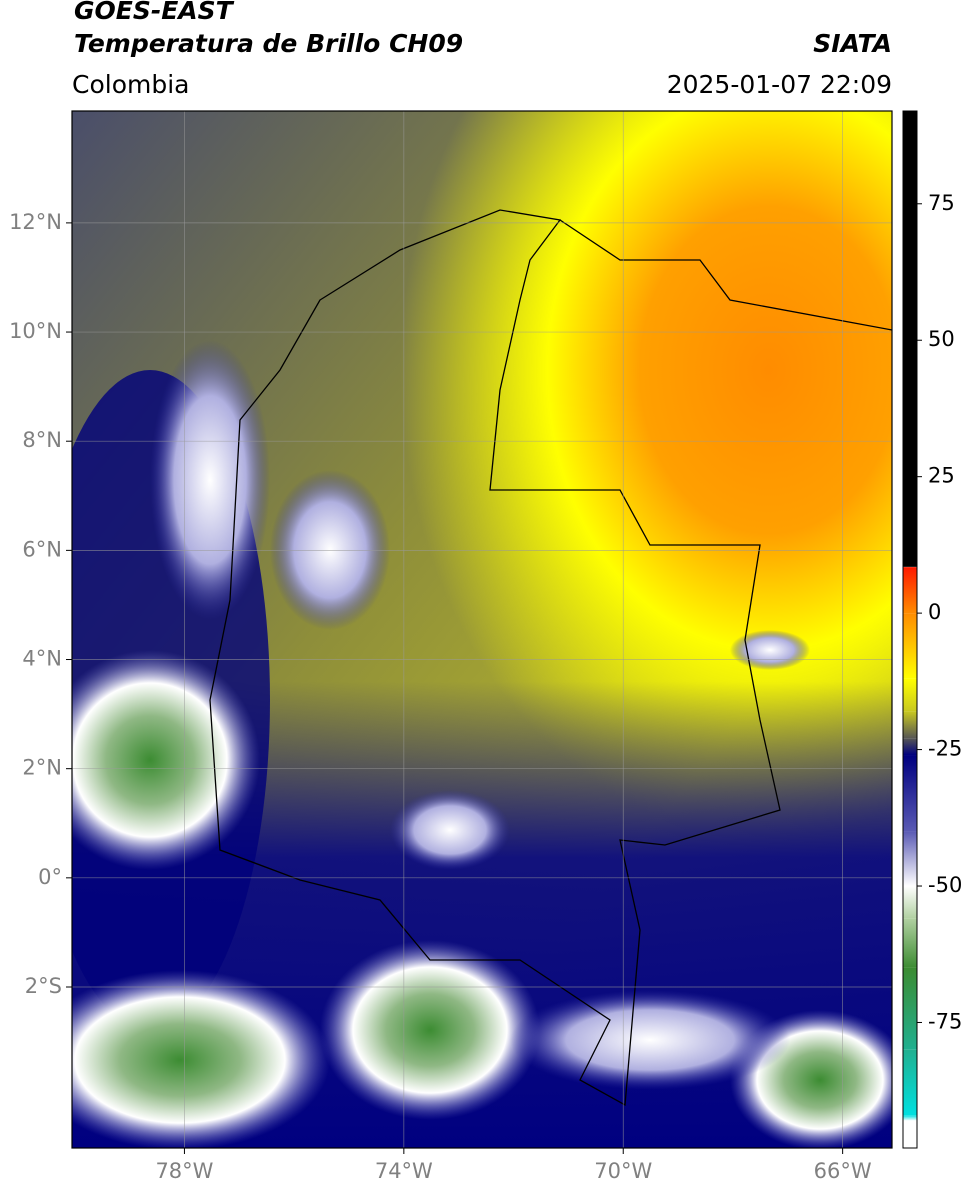 This screenshot has width=966, height=1194. What do you see at coordinates (35, 222) in the screenshot?
I see `y-tick-label: 12°N` at bounding box center [35, 222].